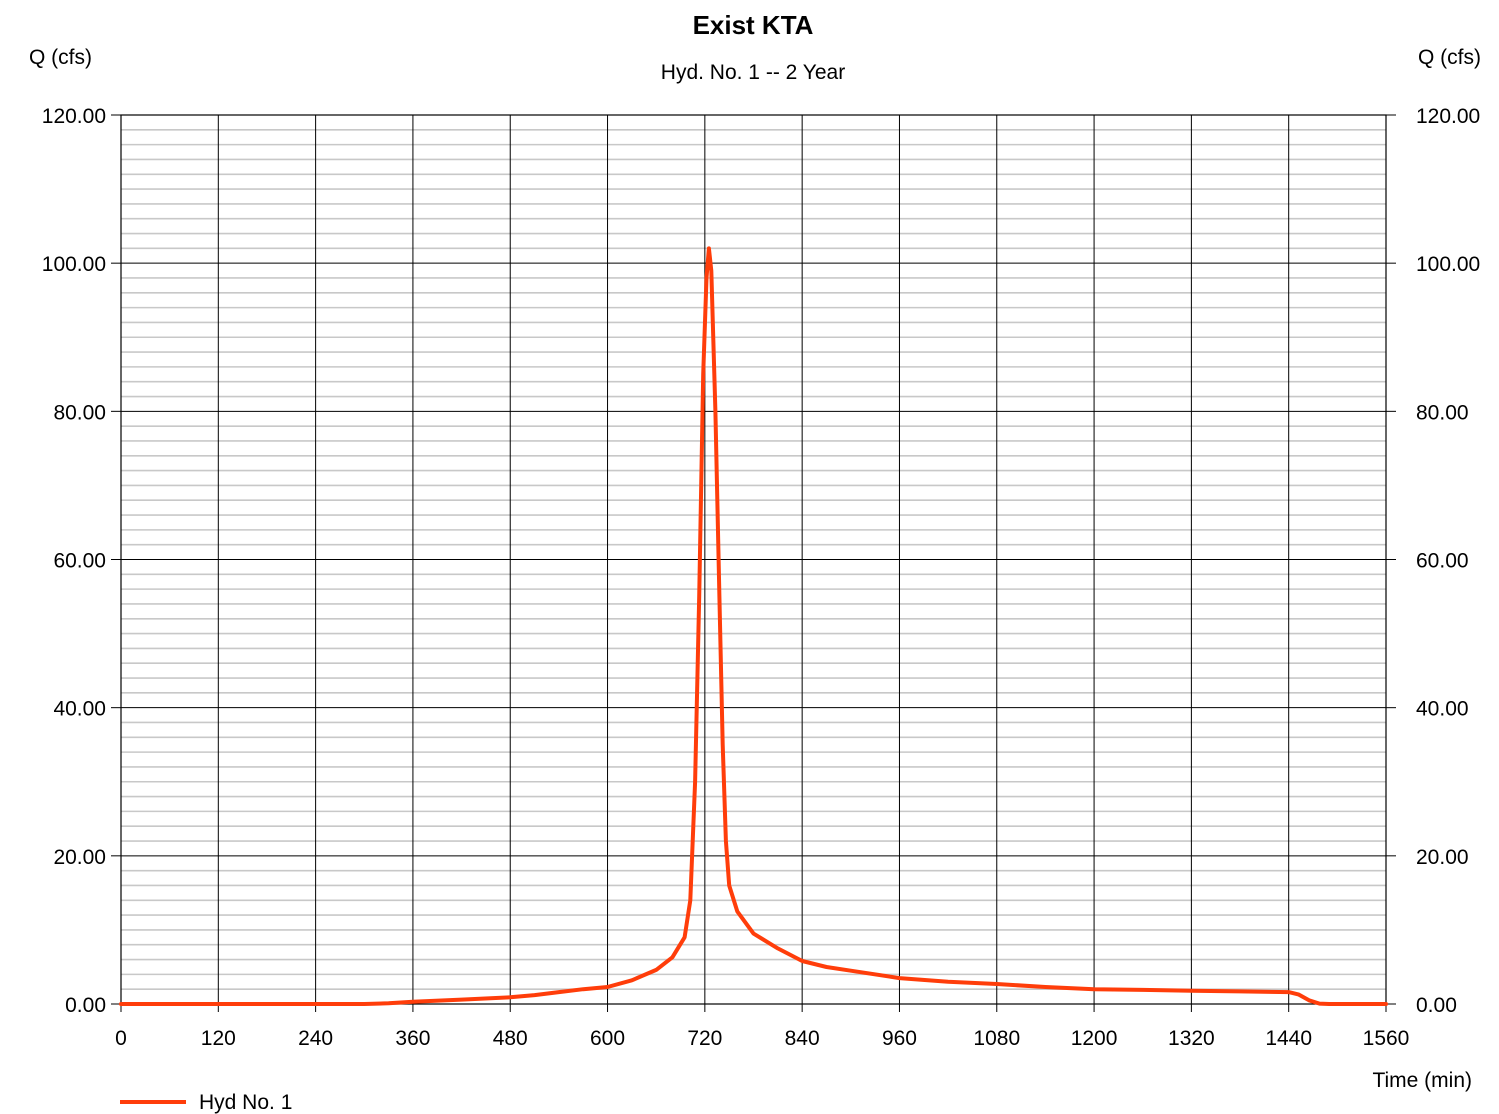  Describe the element at coordinates (607, 1038) in the screenshot. I see `x-tick-label: 600` at that location.